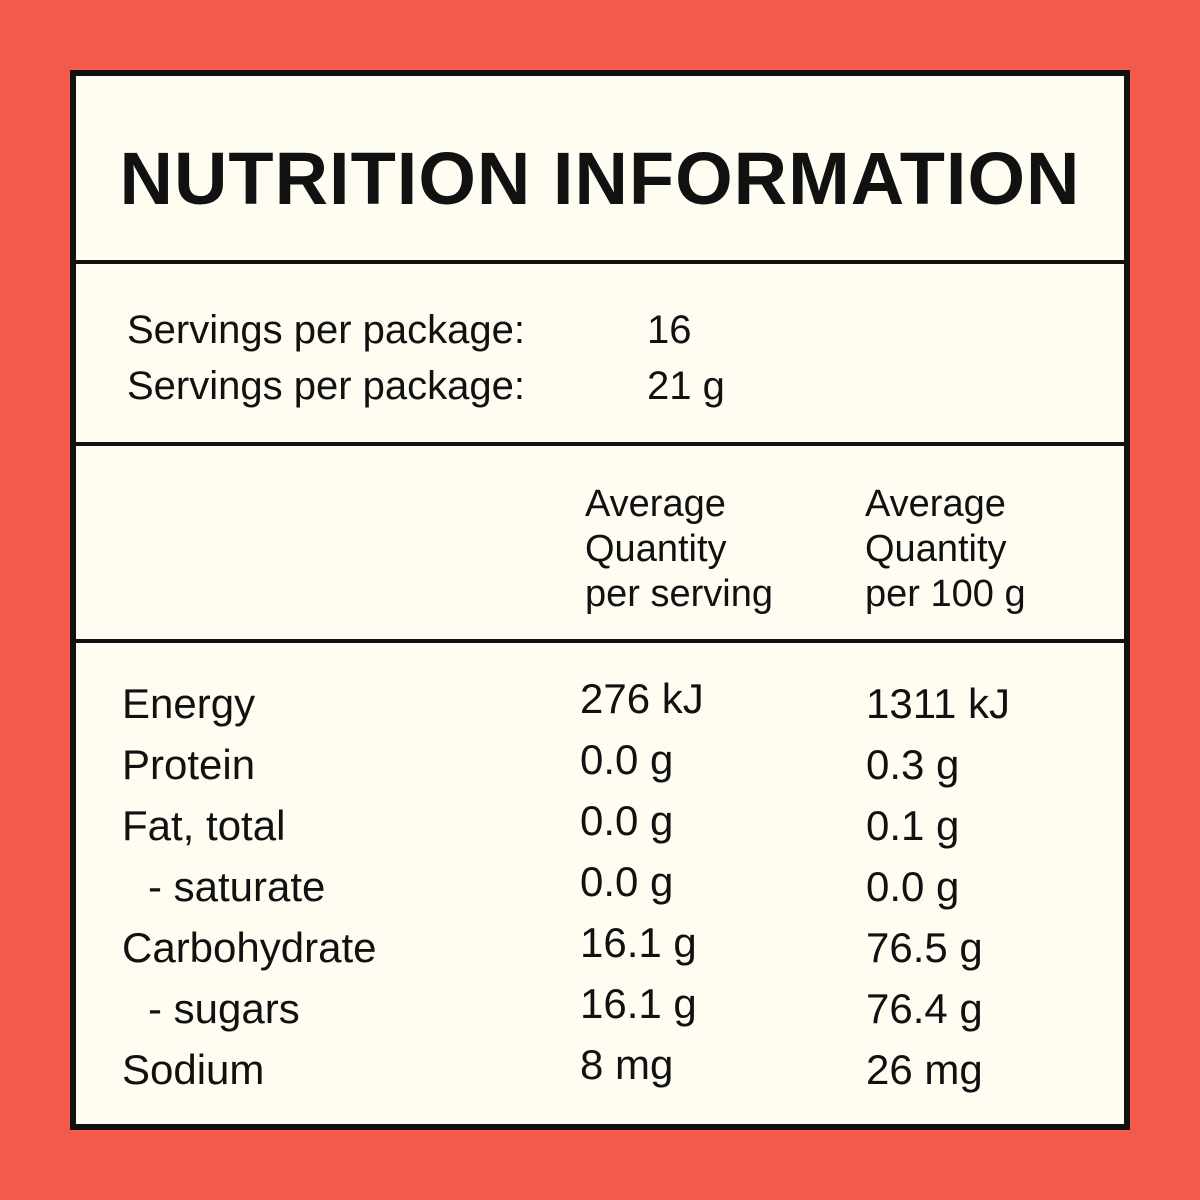 This screenshot has width=1200, height=1200. What do you see at coordinates (326, 330) in the screenshot?
I see `servings-label: Servings per package:` at bounding box center [326, 330].